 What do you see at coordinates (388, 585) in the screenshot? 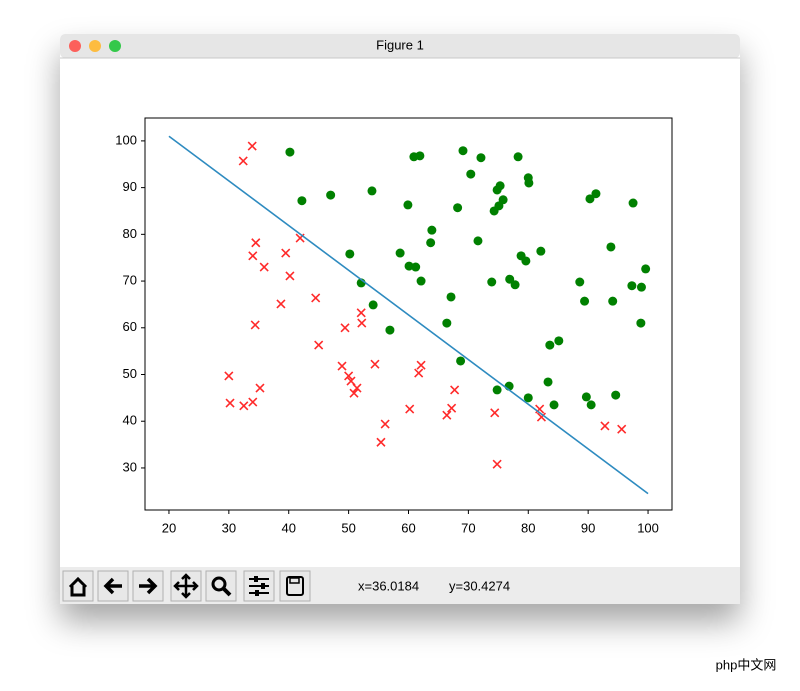
I see `x-readout: x=36.0184` at bounding box center [388, 585].